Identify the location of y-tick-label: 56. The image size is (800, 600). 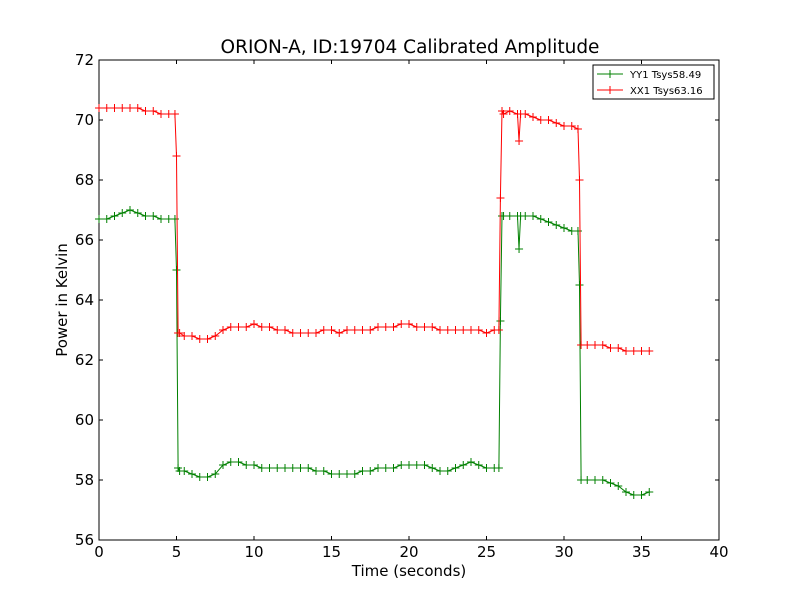
(84, 540).